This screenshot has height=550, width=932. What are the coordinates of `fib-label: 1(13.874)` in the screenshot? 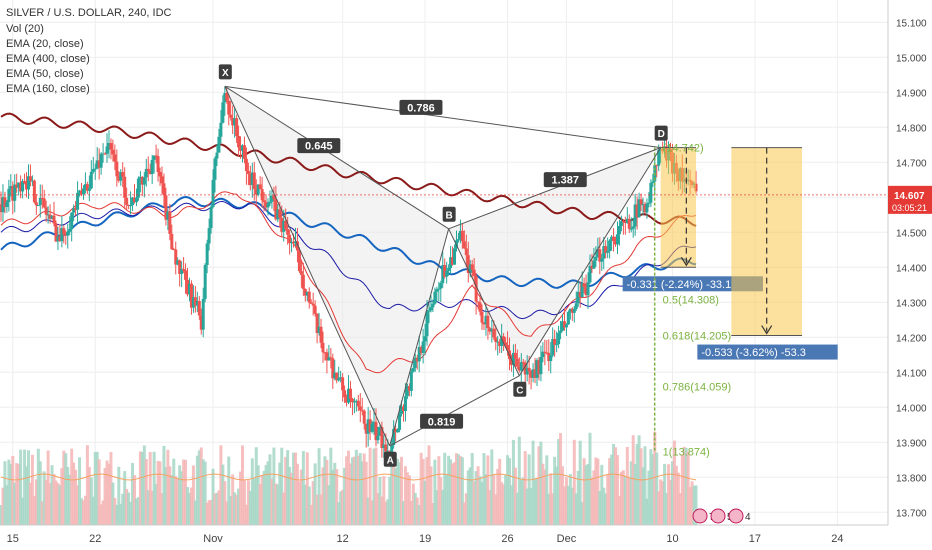 It's located at (686, 452).